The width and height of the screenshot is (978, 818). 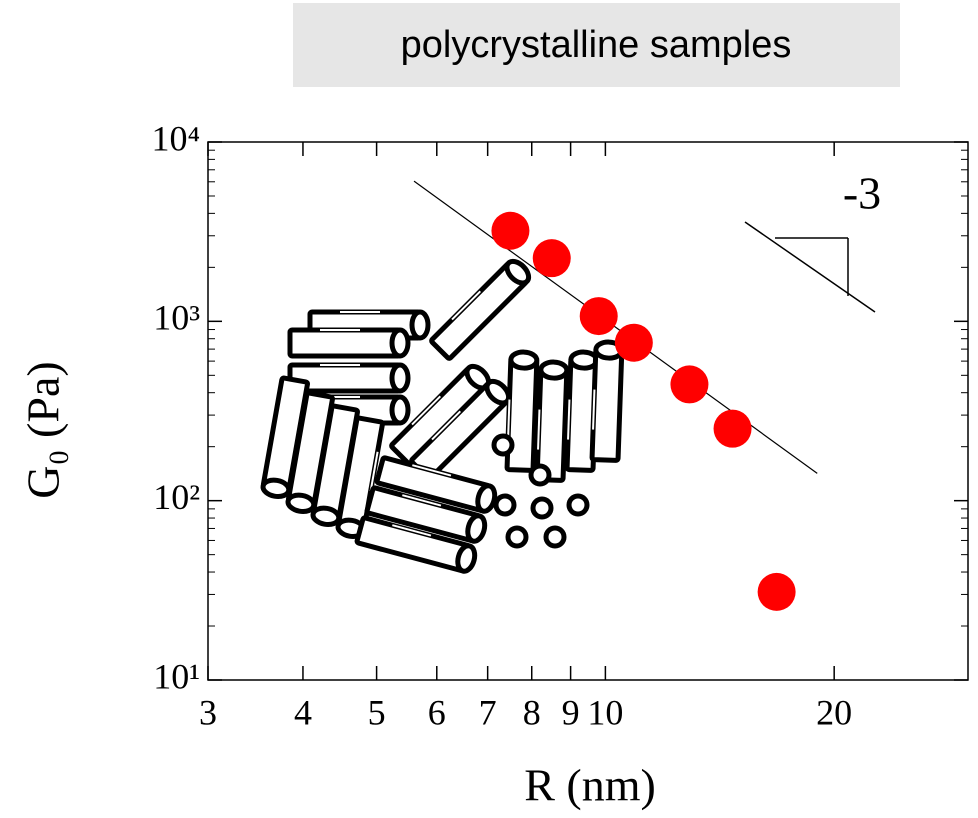 I want to click on x-tick-label: 10, so click(x=605, y=712).